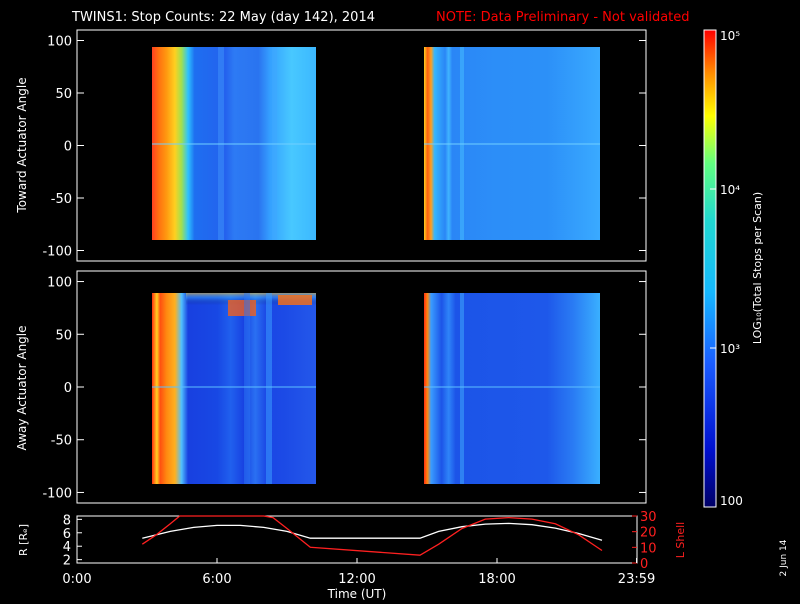 The width and height of the screenshot is (800, 604). Describe the element at coordinates (680, 540) in the screenshot. I see `l-shell-axis-label: L Shell` at that location.